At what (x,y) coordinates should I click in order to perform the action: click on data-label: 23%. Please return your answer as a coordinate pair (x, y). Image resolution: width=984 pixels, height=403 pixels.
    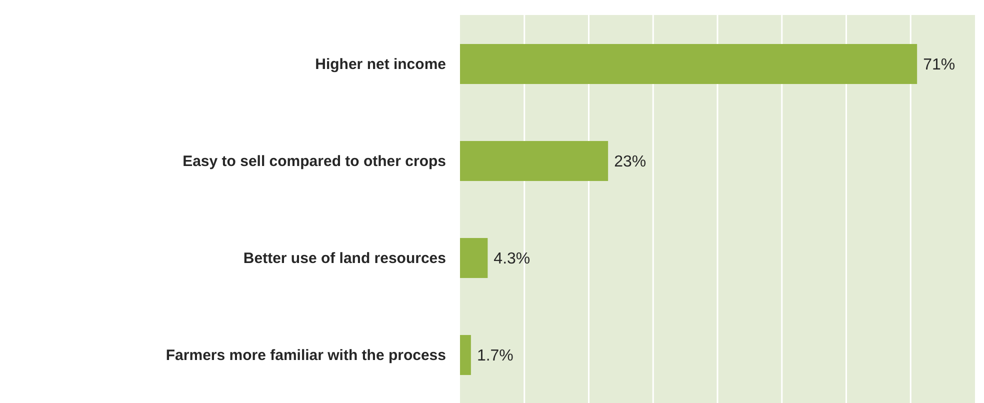
    Looking at the image, I should click on (630, 162).